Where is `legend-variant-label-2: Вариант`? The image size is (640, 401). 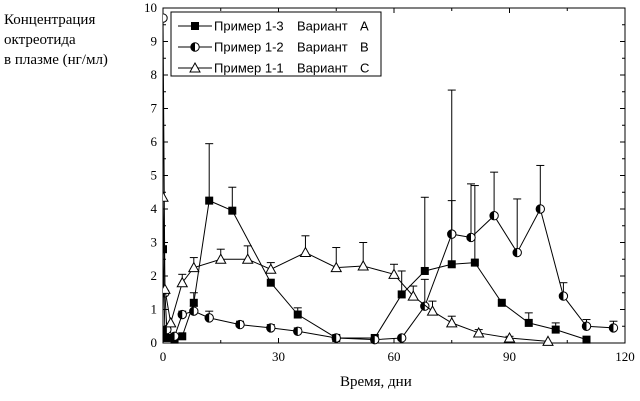
legend-variant-label-2: Вариант is located at coordinates (322, 47).